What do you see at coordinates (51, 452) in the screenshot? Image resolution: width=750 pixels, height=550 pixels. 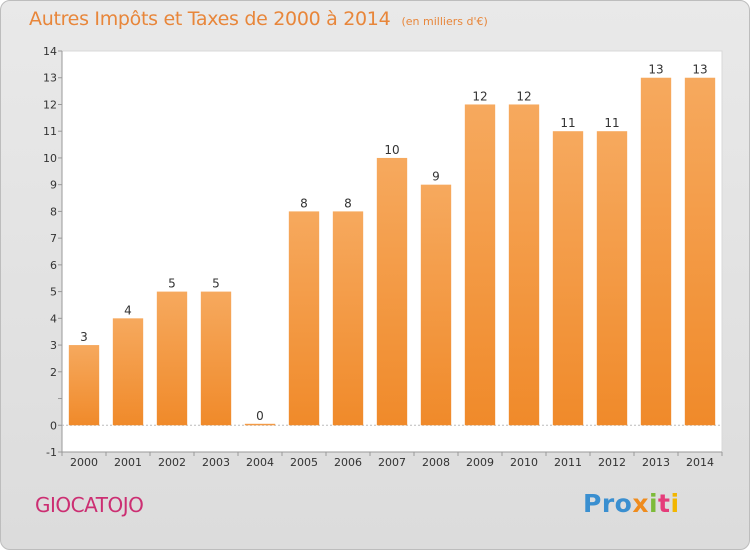 I see `y-tick-label: -1` at bounding box center [51, 452].